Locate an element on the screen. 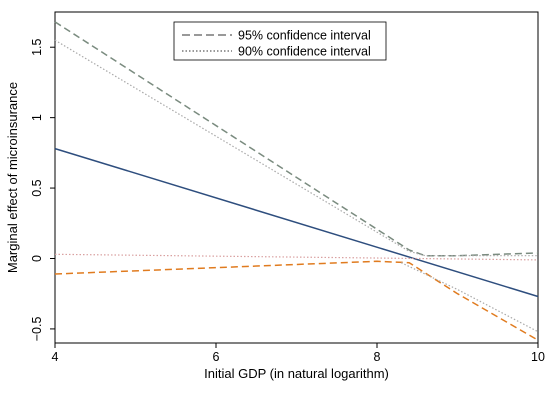  x-tick-label: 10 is located at coordinates (538, 357).